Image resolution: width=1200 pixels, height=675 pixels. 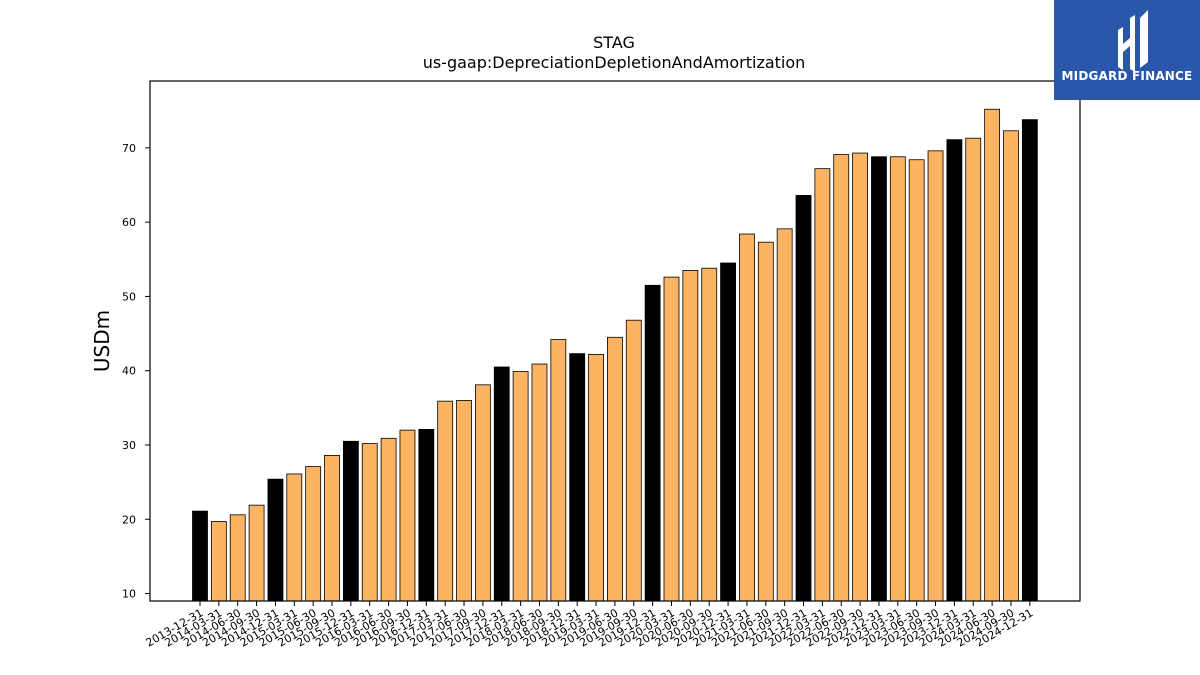 I want to click on chart-title: STAG, so click(x=614, y=42).